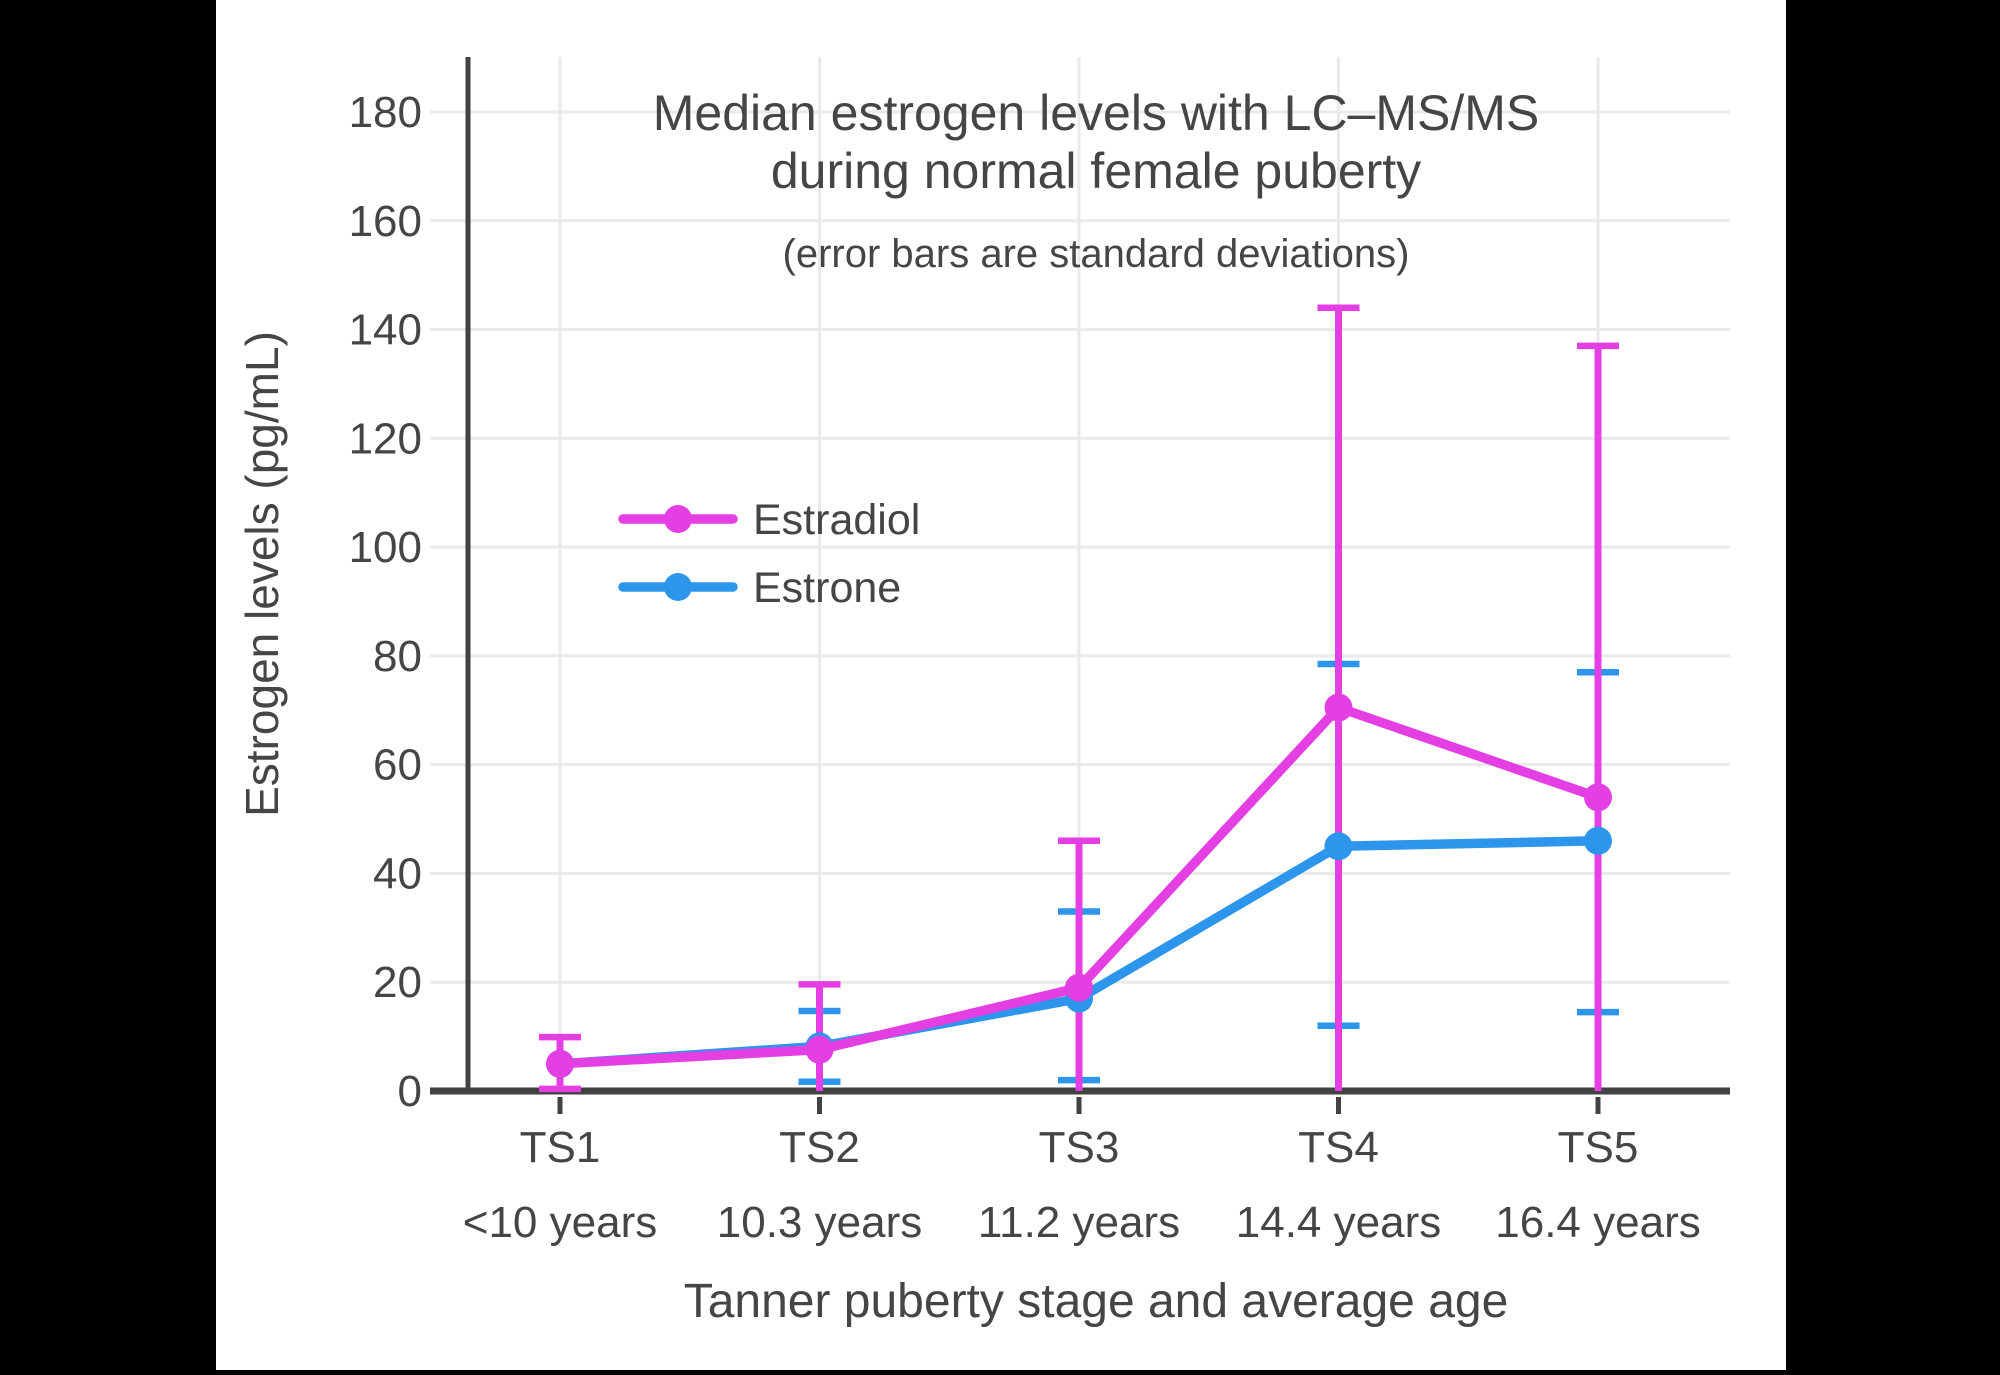 The height and width of the screenshot is (1375, 2000). I want to click on legend-label-estradiol: Estradiol, so click(836, 520).